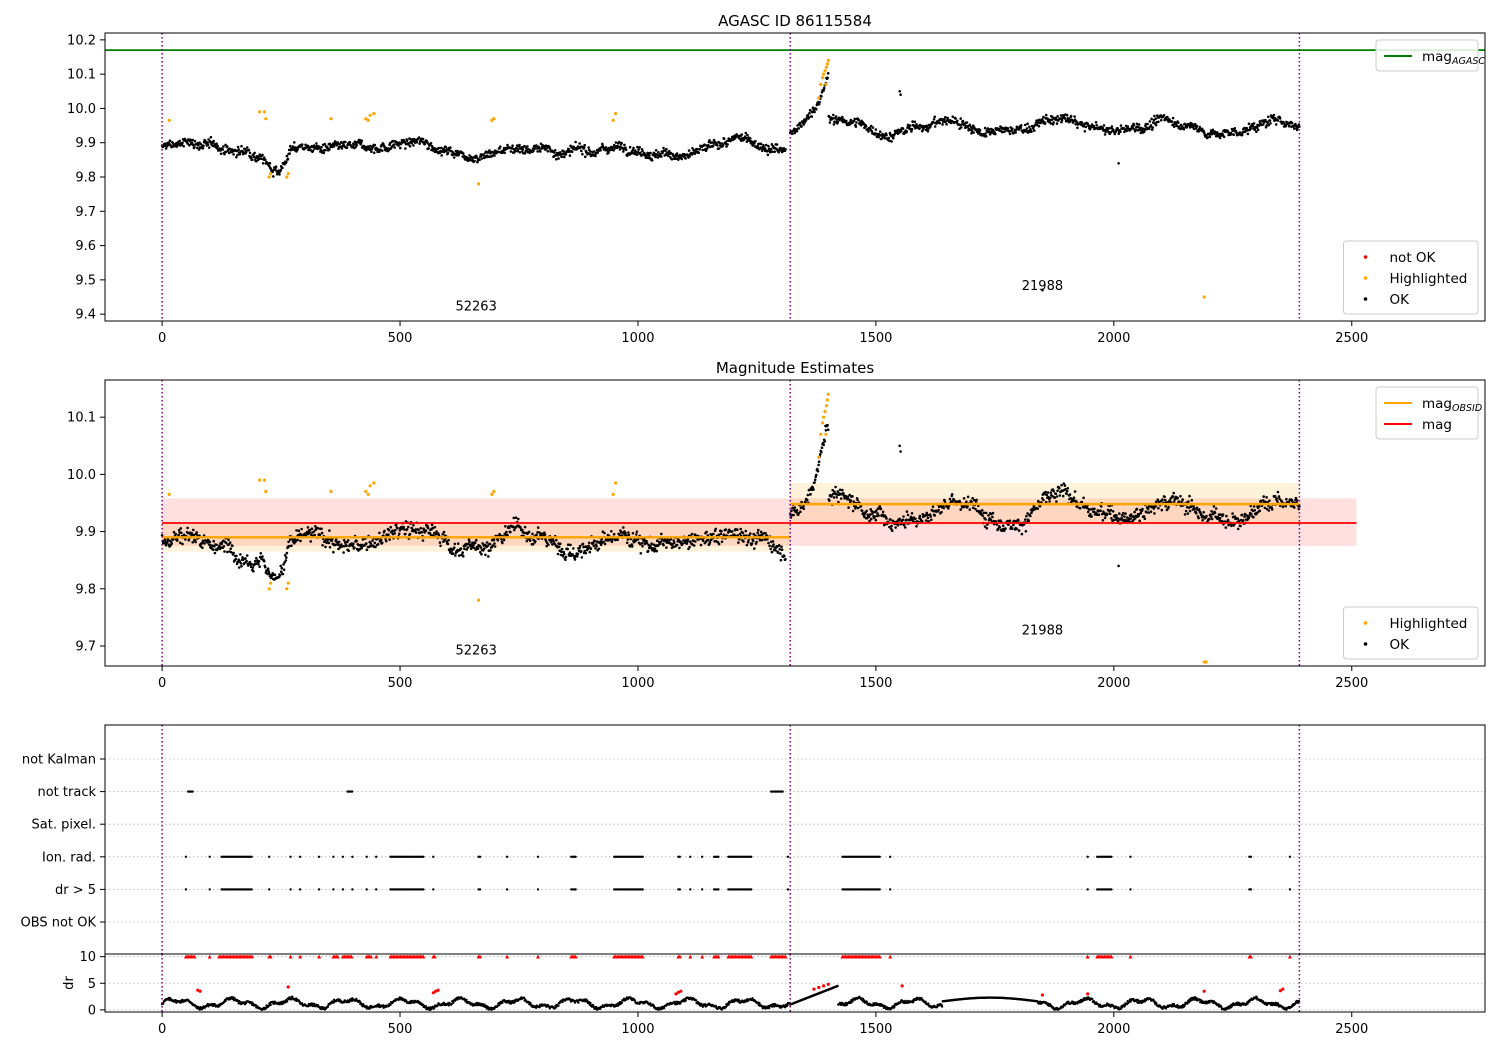 This screenshot has width=1500, height=1050. Describe the element at coordinates (1429, 279) in the screenshot. I see `legend-label: Highlighted` at that location.